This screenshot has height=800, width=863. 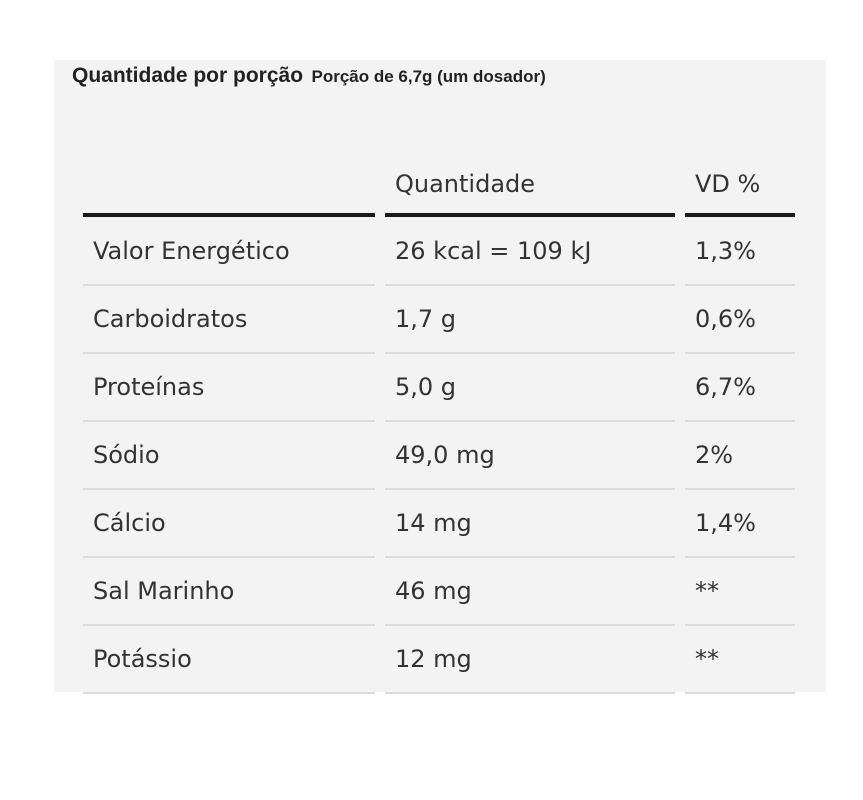 I want to click on column-header-amount: Quantidade, so click(x=465, y=184).